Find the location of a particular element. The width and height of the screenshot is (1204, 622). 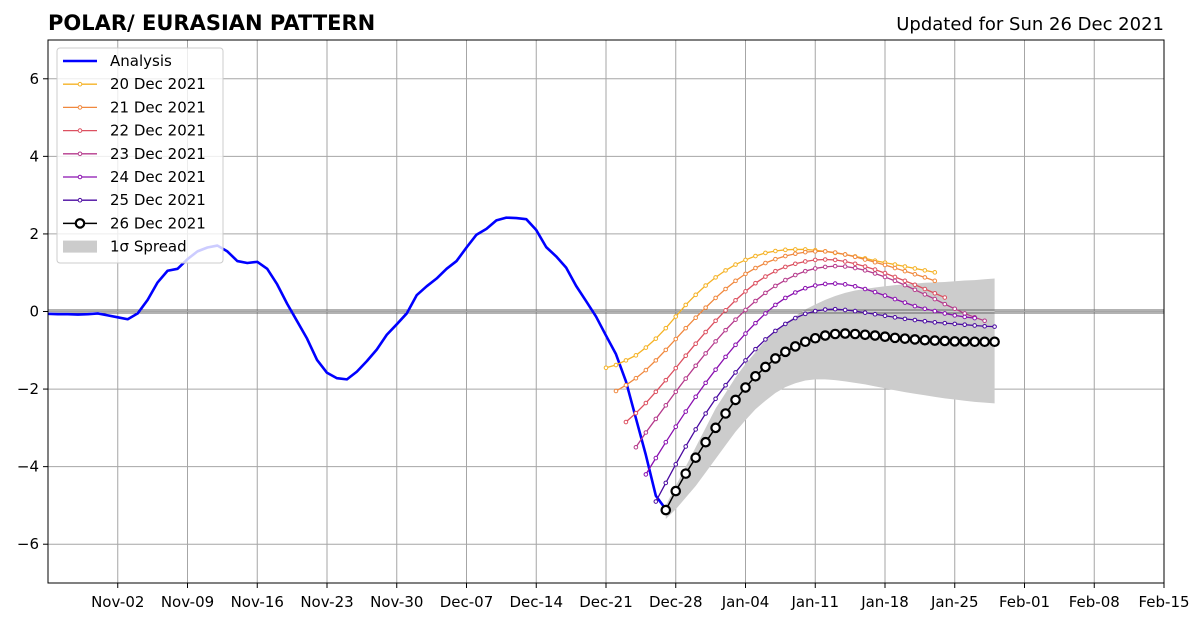

chart-title: POLAR/ EURASIAN PATTERN is located at coordinates (211, 23).